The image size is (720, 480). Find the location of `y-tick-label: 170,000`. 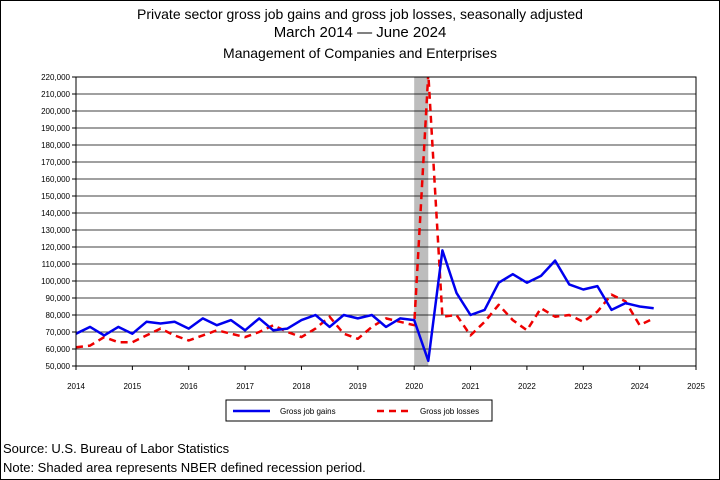

y-tick-label: 170,000 is located at coordinates (55, 162).